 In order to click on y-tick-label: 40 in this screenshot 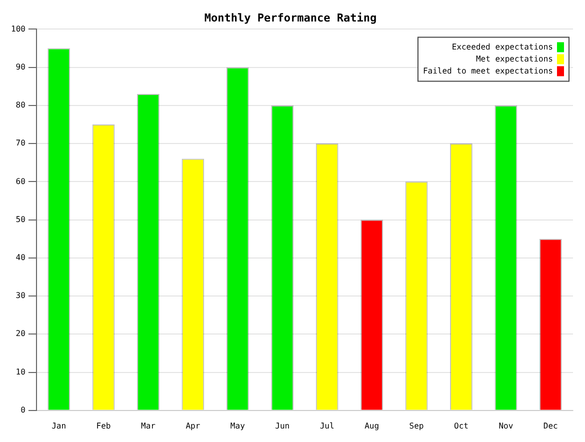, I will do `click(21, 257)`.